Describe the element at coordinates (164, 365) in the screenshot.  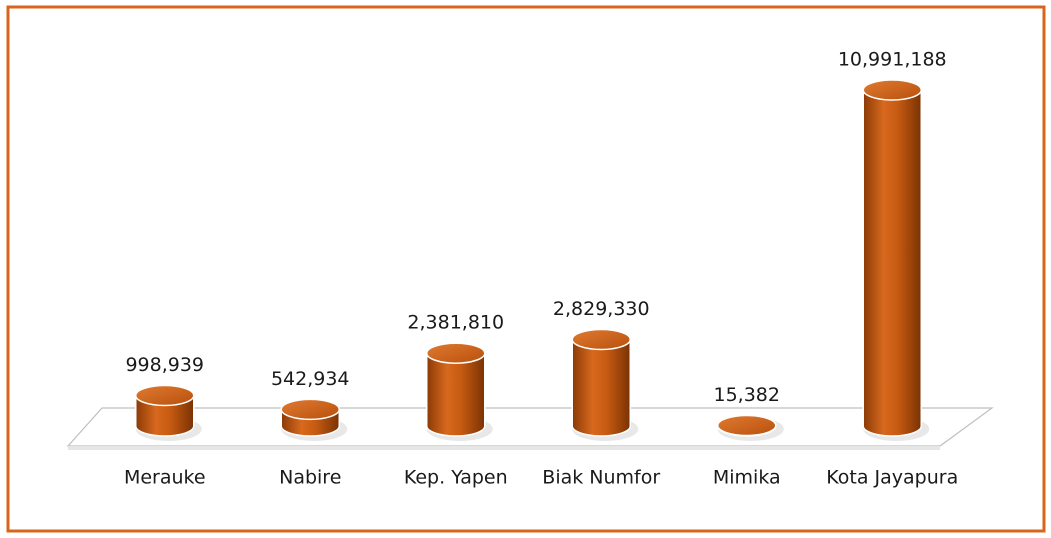
I see `value-label: 998,939` at that location.